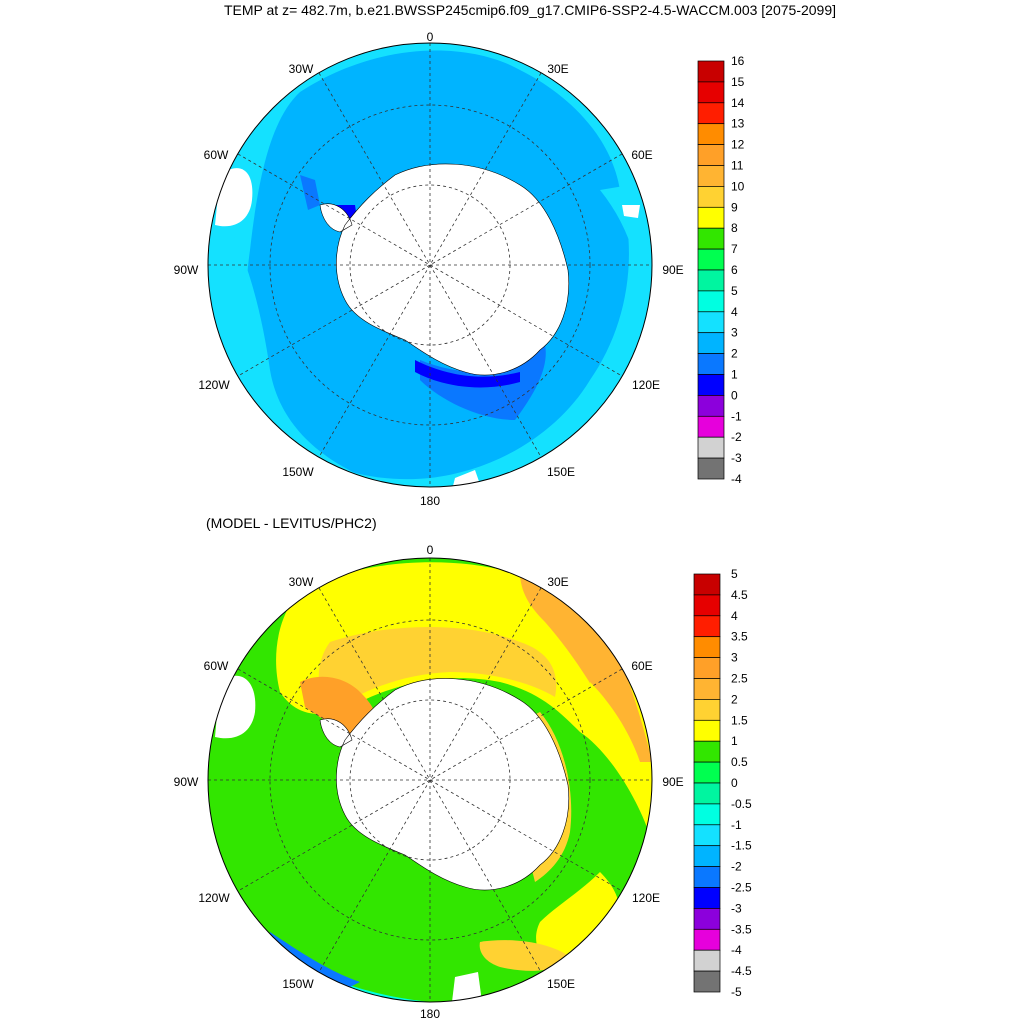 This screenshot has width=1024, height=1024. Describe the element at coordinates (741, 804) in the screenshot. I see `colorbar-label: -0.5` at that location.